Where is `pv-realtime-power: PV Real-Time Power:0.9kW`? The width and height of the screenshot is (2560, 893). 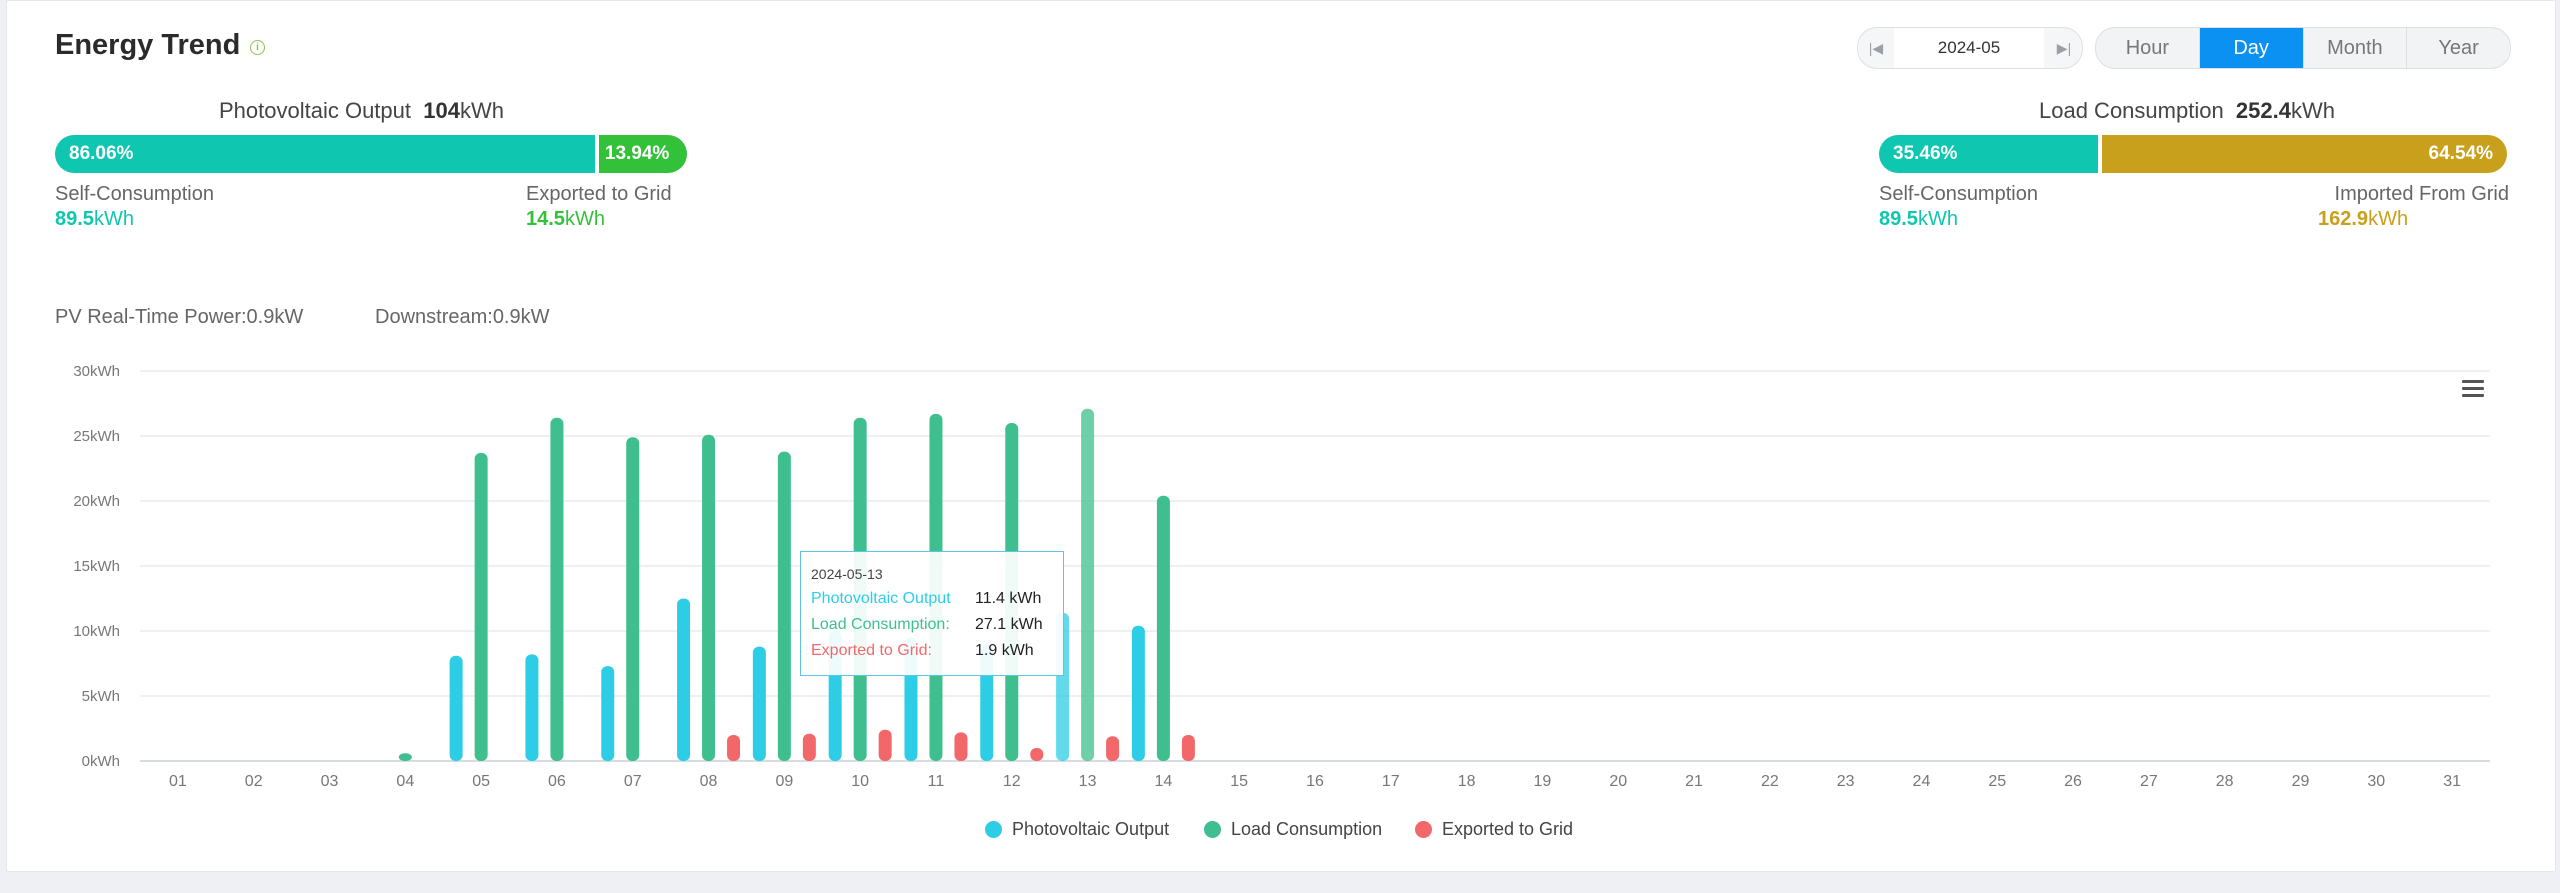 pv-realtime-power: PV Real-Time Power:0.9kW is located at coordinates (179, 317).